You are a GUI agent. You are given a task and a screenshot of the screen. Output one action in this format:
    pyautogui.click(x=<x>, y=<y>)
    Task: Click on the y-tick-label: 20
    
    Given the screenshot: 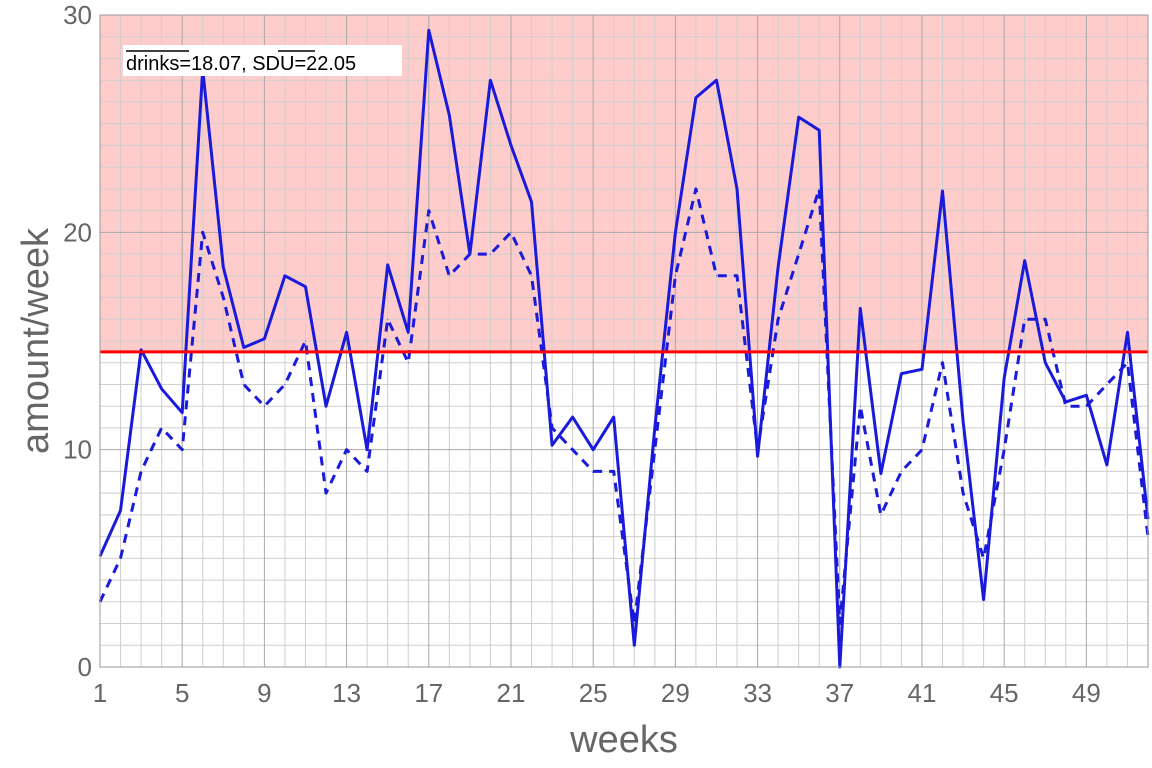 What is the action you would take?
    pyautogui.click(x=77, y=232)
    